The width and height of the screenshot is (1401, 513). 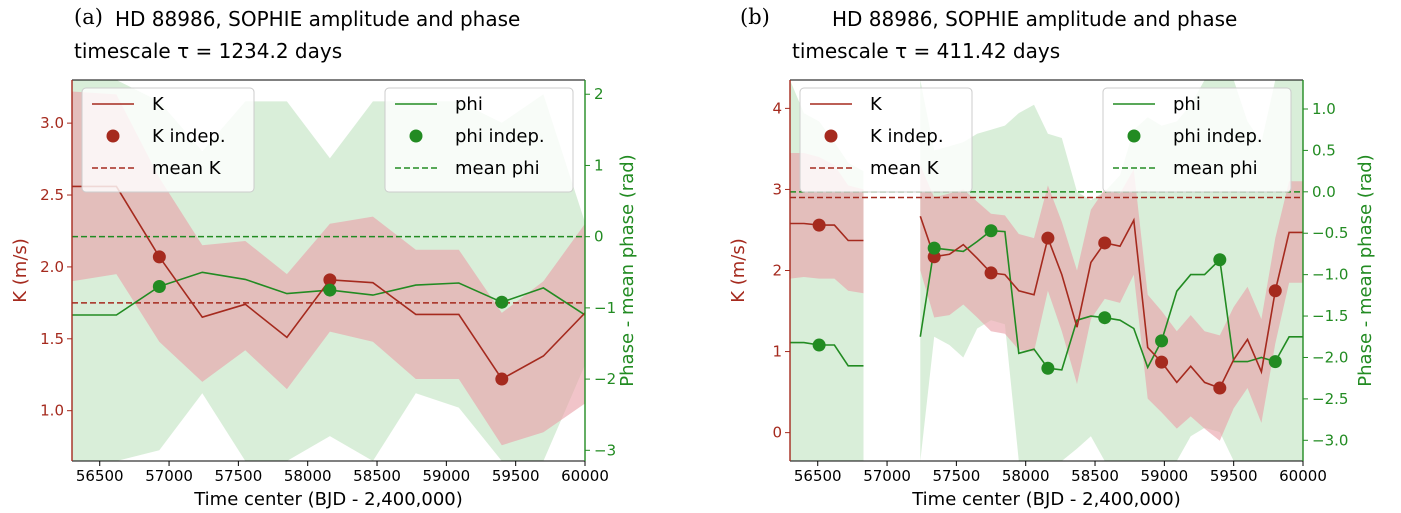 I want to click on y-left-tick-label: 1.5, so click(x=52, y=339).